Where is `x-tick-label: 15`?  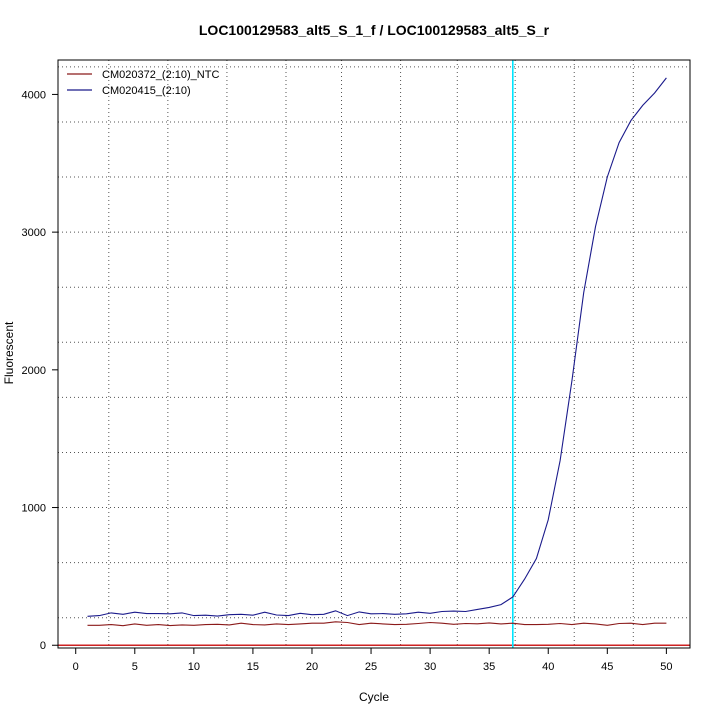
x-tick-label: 15 is located at coordinates (253, 667).